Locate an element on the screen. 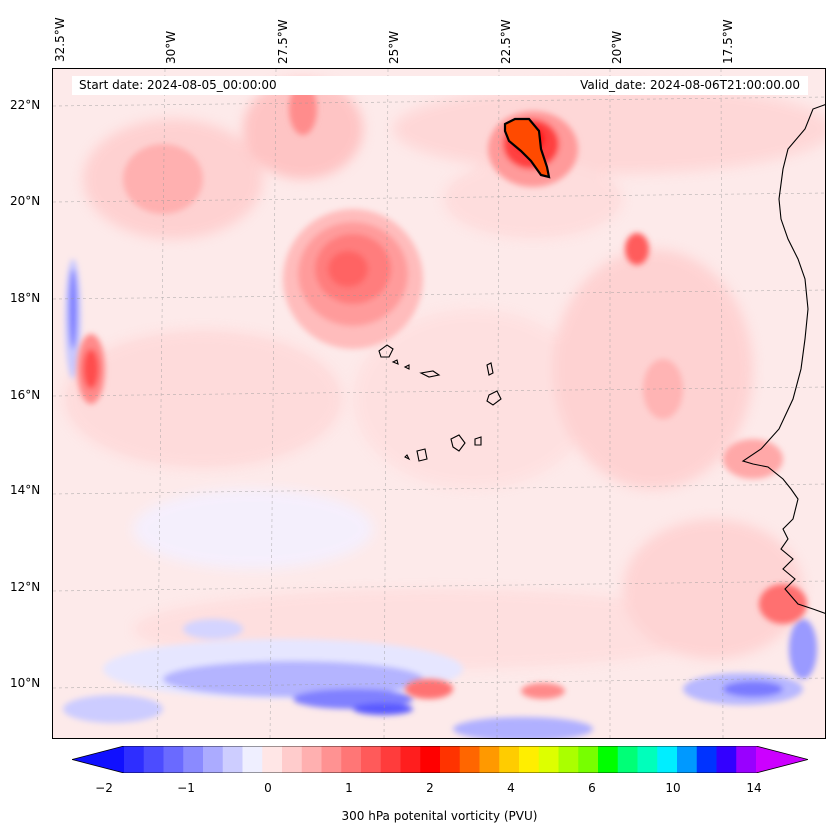 The height and width of the screenshot is (836, 837). colorbar-tick: −1 is located at coordinates (186, 788).